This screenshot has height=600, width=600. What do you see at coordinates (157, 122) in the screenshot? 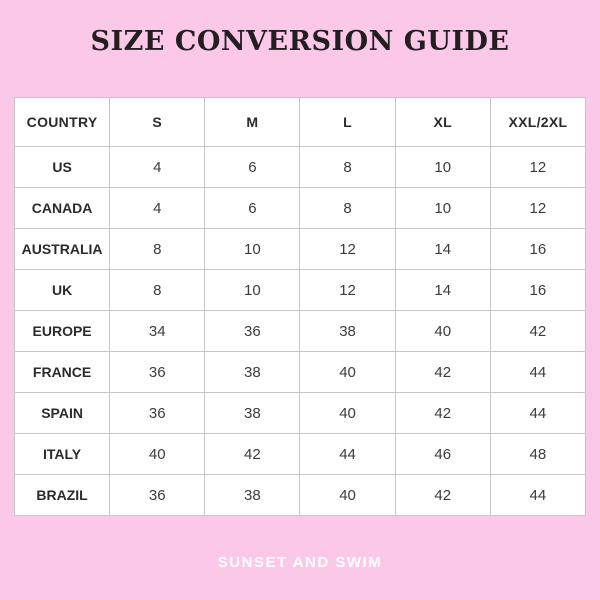
I see `column-header-s: S` at bounding box center [157, 122].